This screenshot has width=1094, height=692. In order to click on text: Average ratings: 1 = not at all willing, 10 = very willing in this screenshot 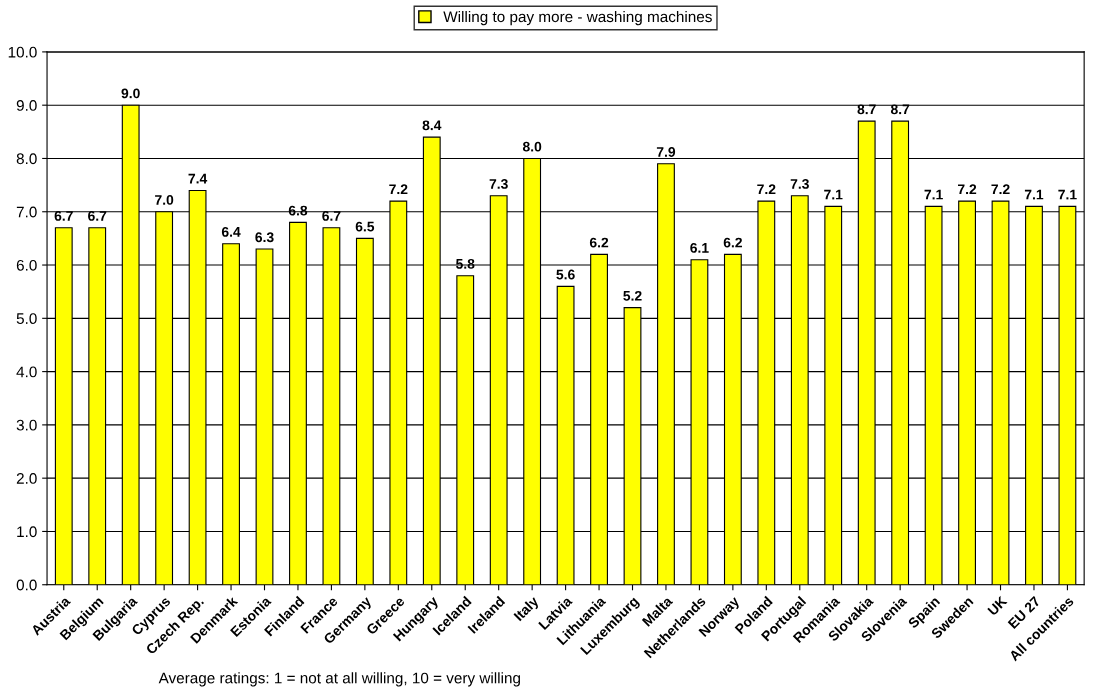, I will do `click(339, 679)`.